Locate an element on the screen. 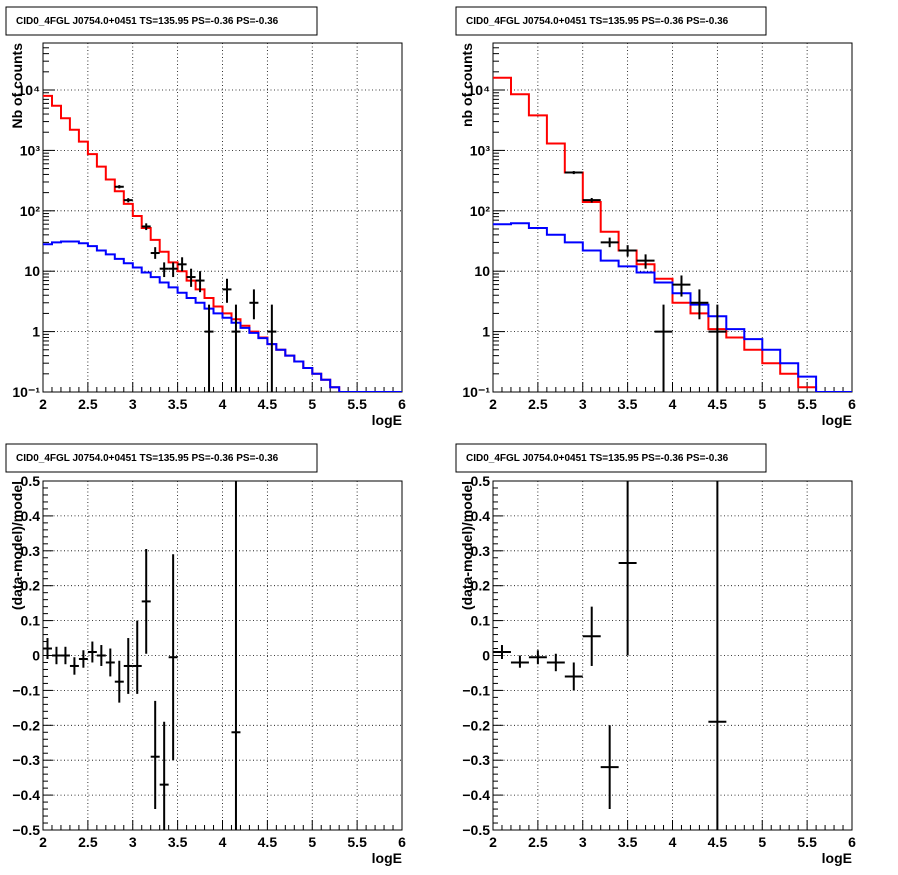  y-axis: −0.5 −0.4 −0.3 −0.2 −0.1 0 0.1 0.2 0.3 0.4 0.5 is located at coordinates (482, 655).